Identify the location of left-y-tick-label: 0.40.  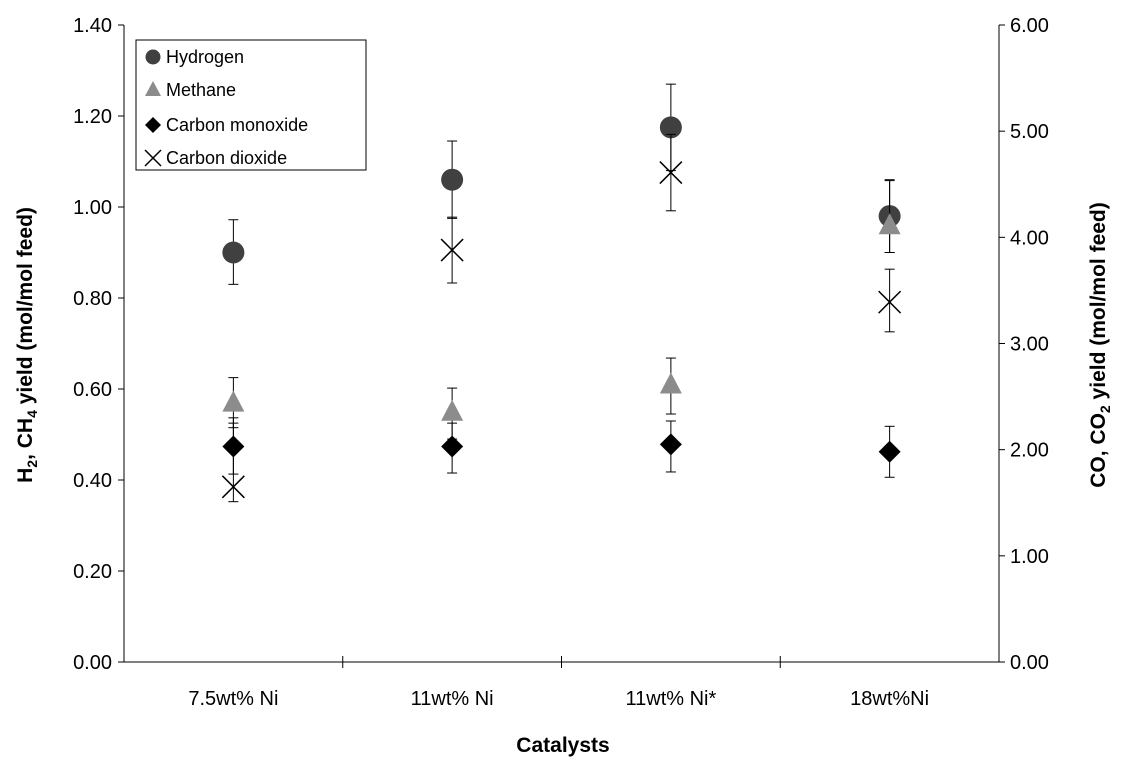
(92, 481).